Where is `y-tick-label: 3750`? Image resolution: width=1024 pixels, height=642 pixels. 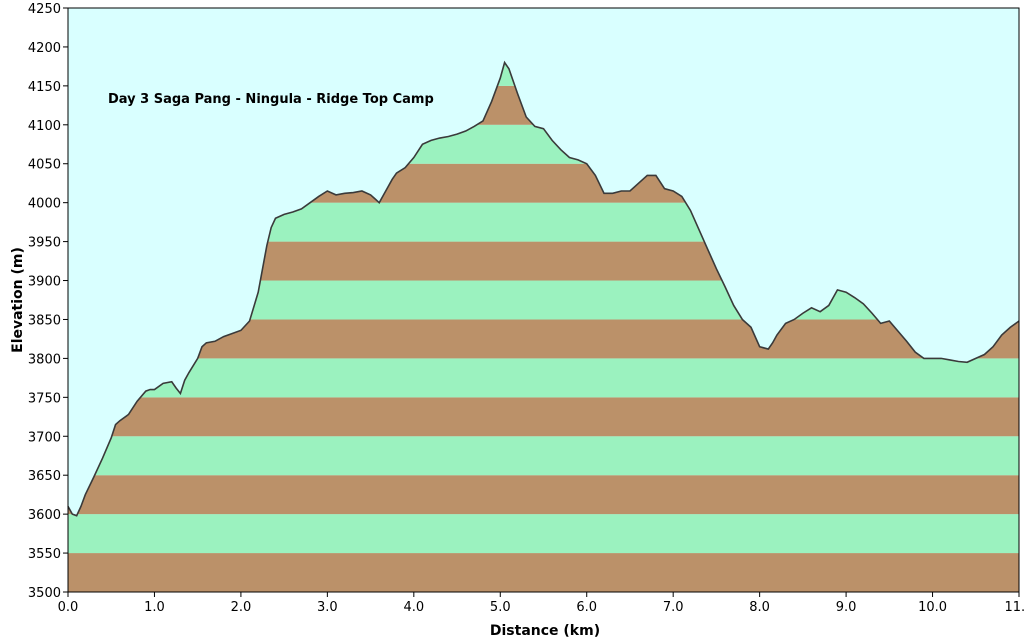
y-tick-label: 3750 is located at coordinates (44, 398).